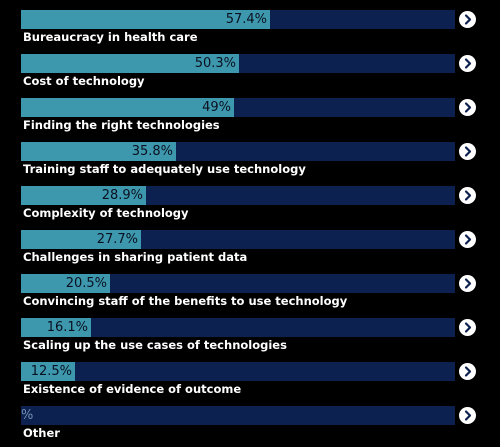  I want to click on category-label: Other, so click(41, 433).